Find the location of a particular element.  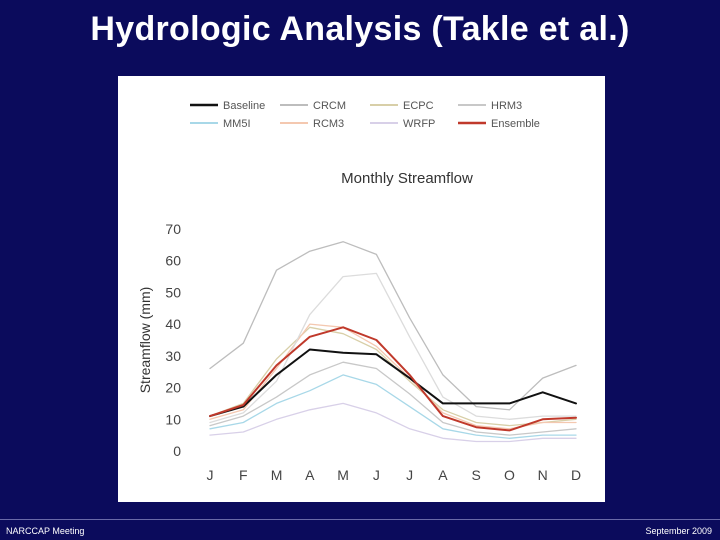

y-tick-label: 50 is located at coordinates (173, 292).